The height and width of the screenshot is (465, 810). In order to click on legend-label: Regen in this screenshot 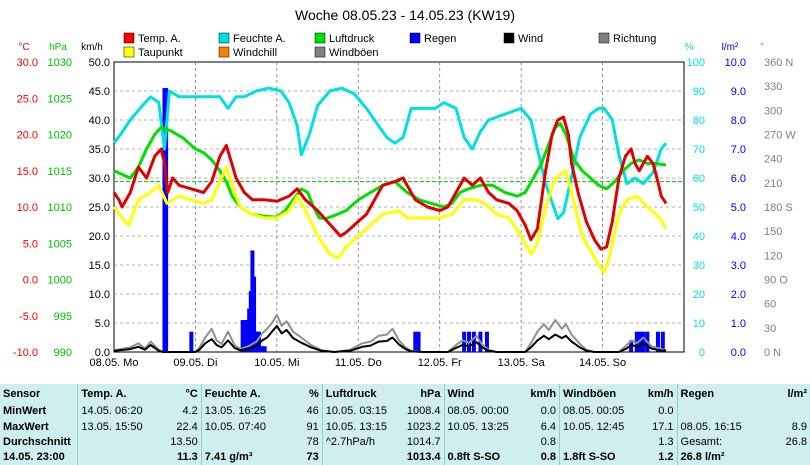, I will do `click(440, 39)`.